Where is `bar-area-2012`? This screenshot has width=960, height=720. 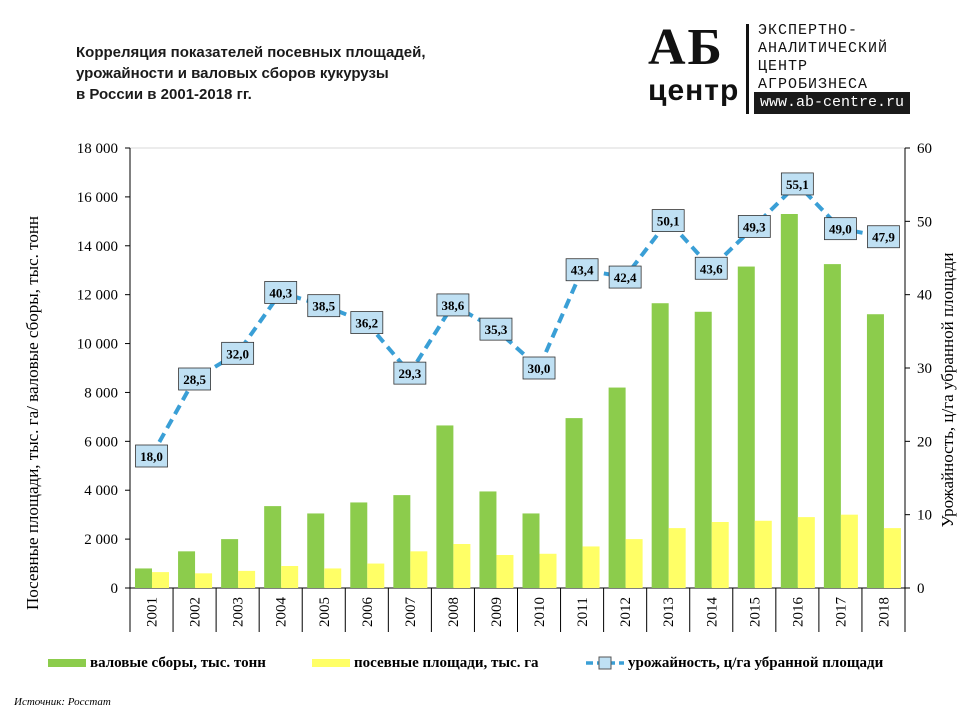
bar-area-2012 is located at coordinates (634, 563).